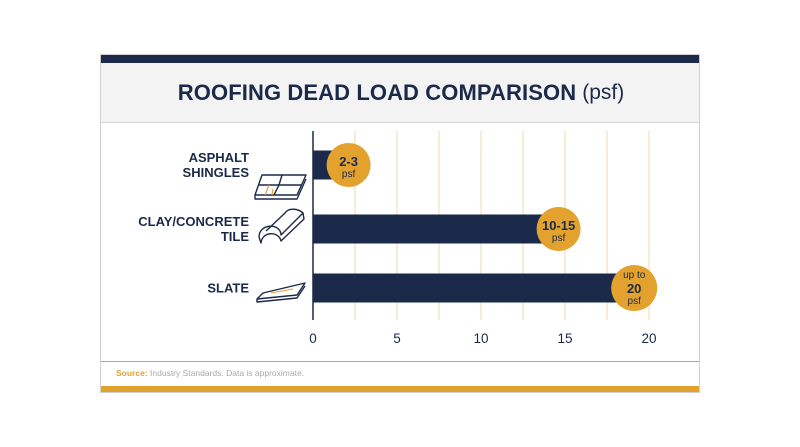 This screenshot has height=447, width=800. Describe the element at coordinates (132, 373) in the screenshot. I see `source-label: Source:` at that location.